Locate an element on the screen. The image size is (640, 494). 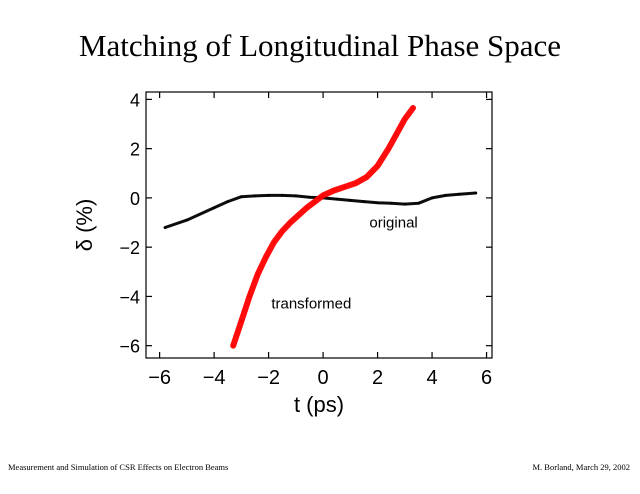
x-axis-label: t (ps) is located at coordinates (319, 404).